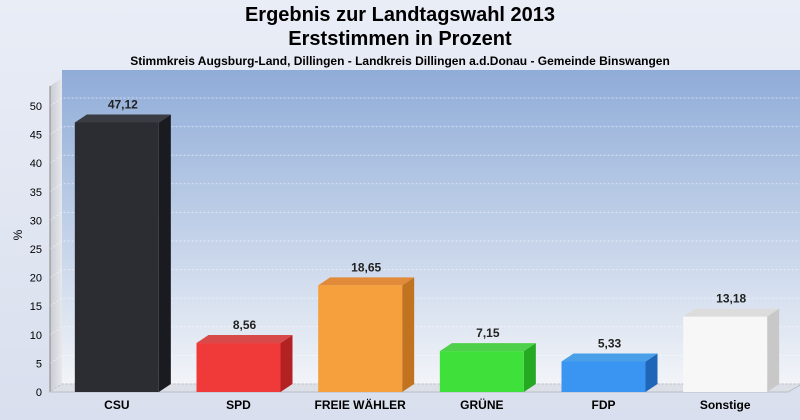 This screenshot has height=420, width=800. Describe the element at coordinates (36, 307) in the screenshot. I see `y-tick-label: 15` at that location.